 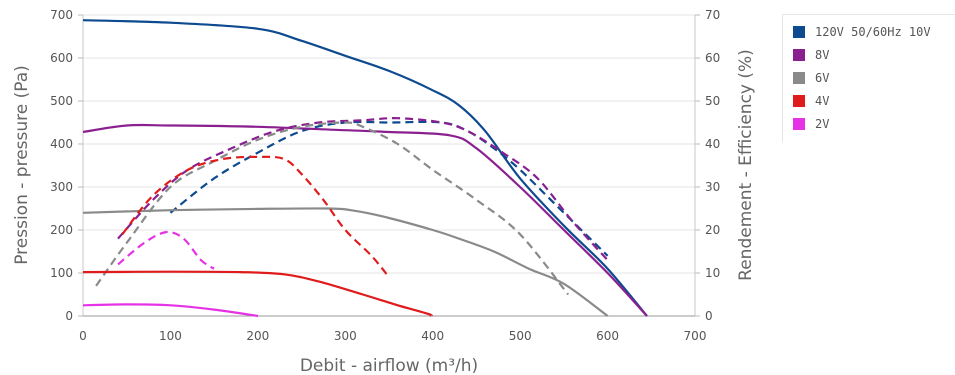 What do you see at coordinates (868, 78) in the screenshot?
I see `legend: 120V 50/60Hz 10V 8V 6V 4V 2V` at bounding box center [868, 78].